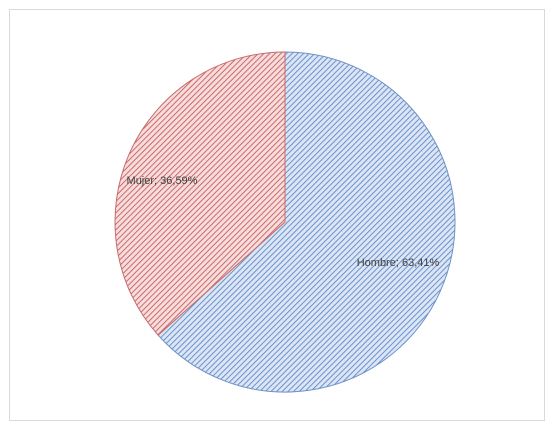 Image resolution: width=553 pixels, height=430 pixels. What do you see at coordinates (398, 263) in the screenshot?
I see `data-label-hombre: Hombre; 63,41%` at bounding box center [398, 263].